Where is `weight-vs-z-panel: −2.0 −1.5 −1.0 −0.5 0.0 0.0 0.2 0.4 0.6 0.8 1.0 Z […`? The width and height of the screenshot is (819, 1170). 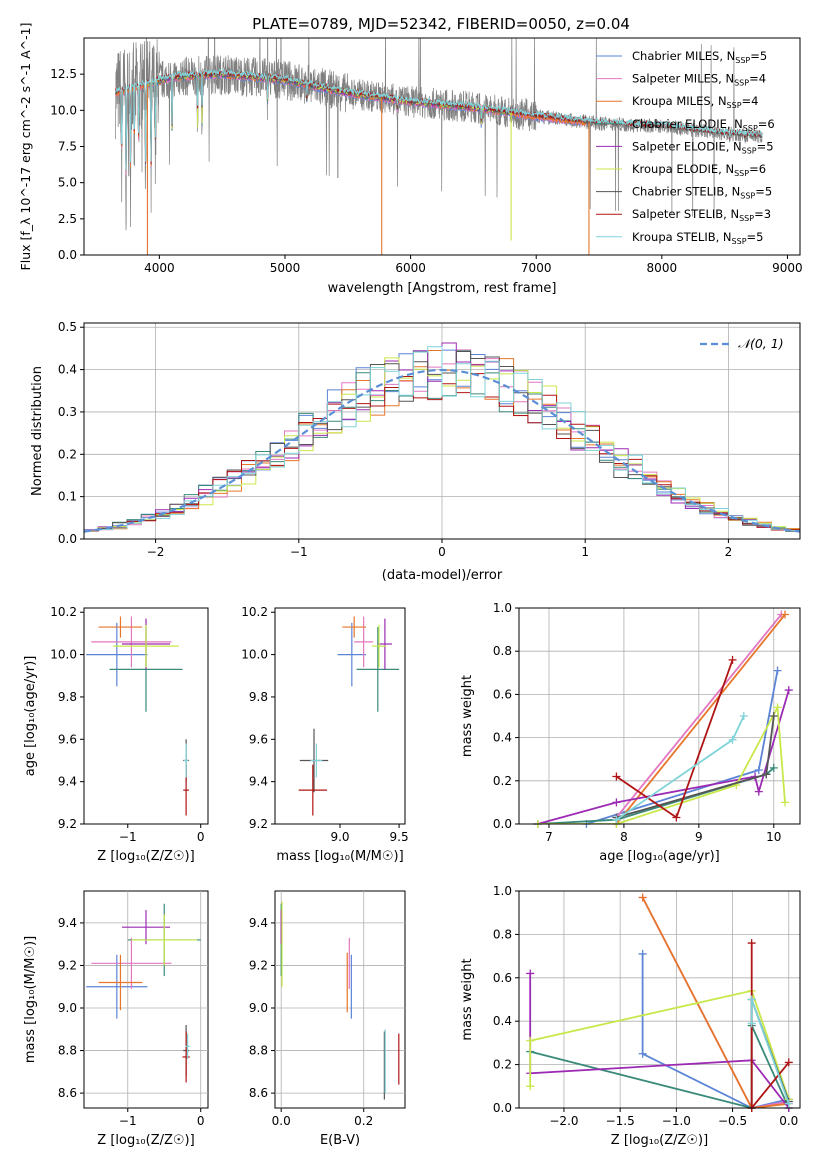
weight-vs-z-panel: −2.0 −1.5 −1.0 −0.5 0.0 0.0 0.2 0.4 0.6 0.8 1.0 Z [… is located at coordinates (630, 1016).